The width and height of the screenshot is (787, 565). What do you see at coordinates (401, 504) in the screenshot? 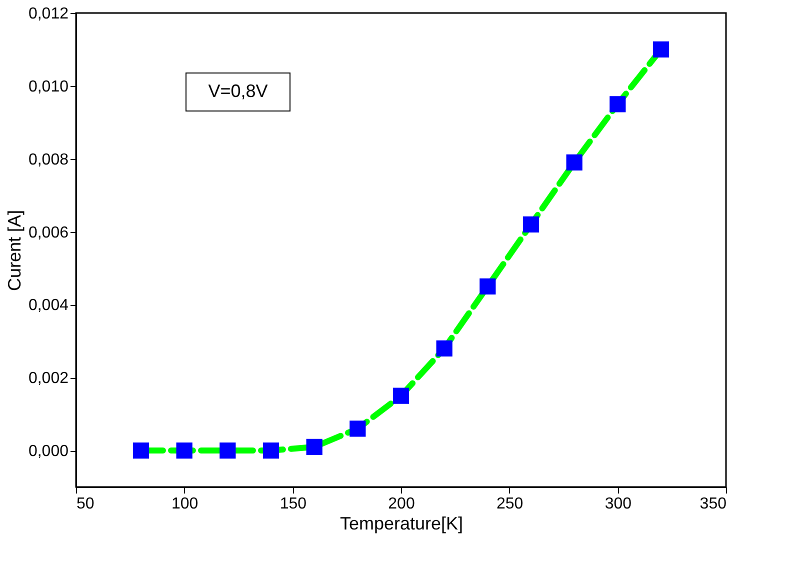
I see `x-tick-label: 200` at bounding box center [401, 504].